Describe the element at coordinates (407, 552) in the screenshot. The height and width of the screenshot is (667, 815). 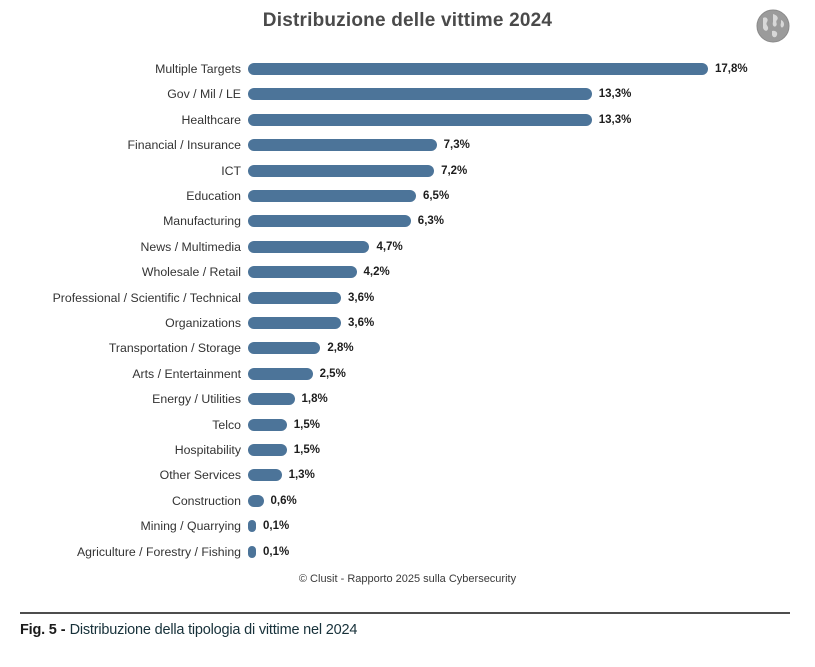
I see `bar-row: Agriculture / Forestry / Fishing 0,1%` at that location.